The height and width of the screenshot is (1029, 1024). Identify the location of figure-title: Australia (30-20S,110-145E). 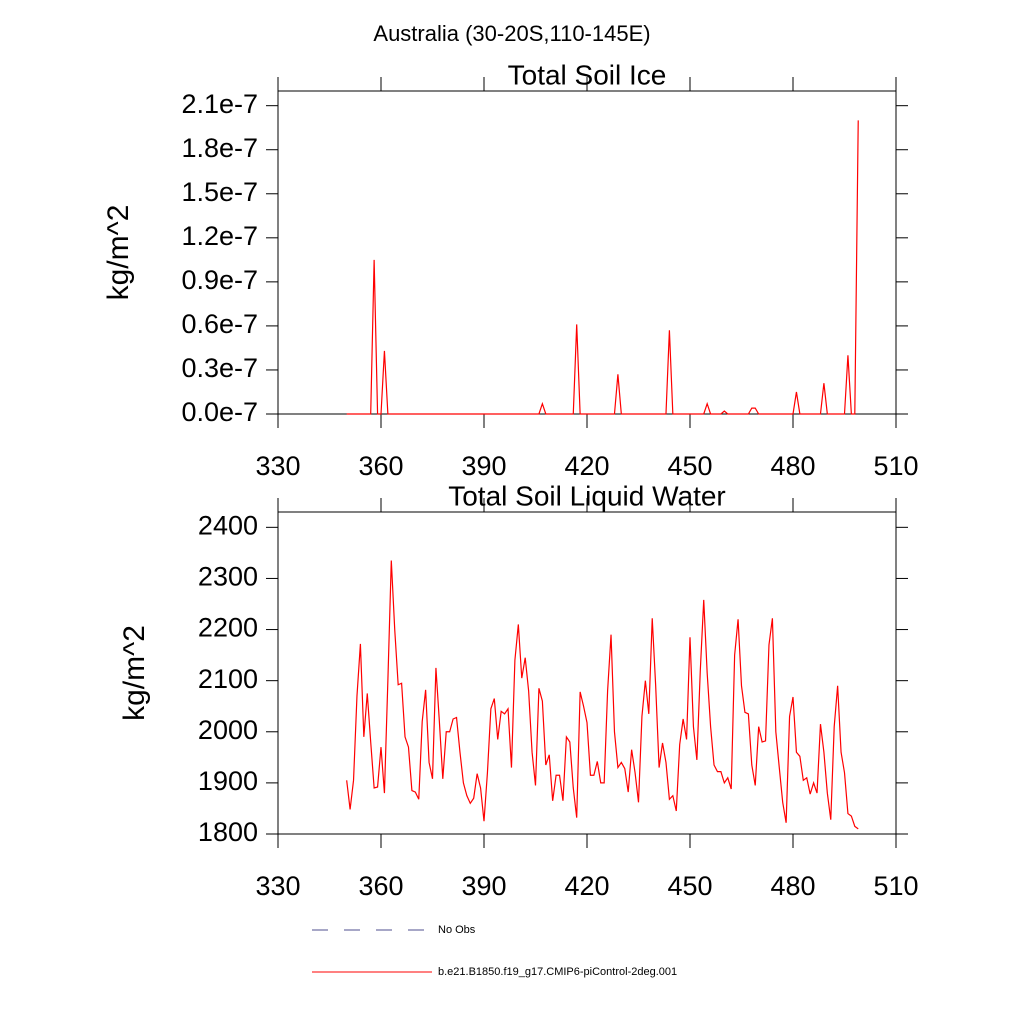
(511, 33).